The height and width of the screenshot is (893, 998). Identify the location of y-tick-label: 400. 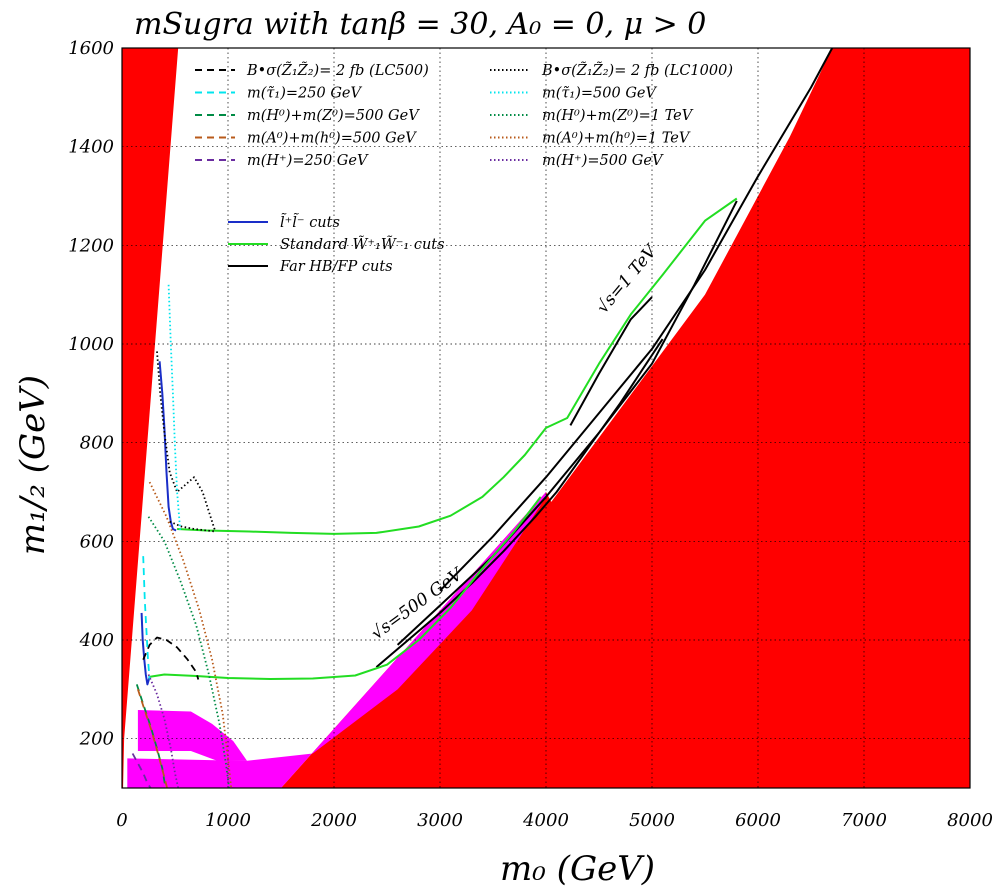
(96, 640).